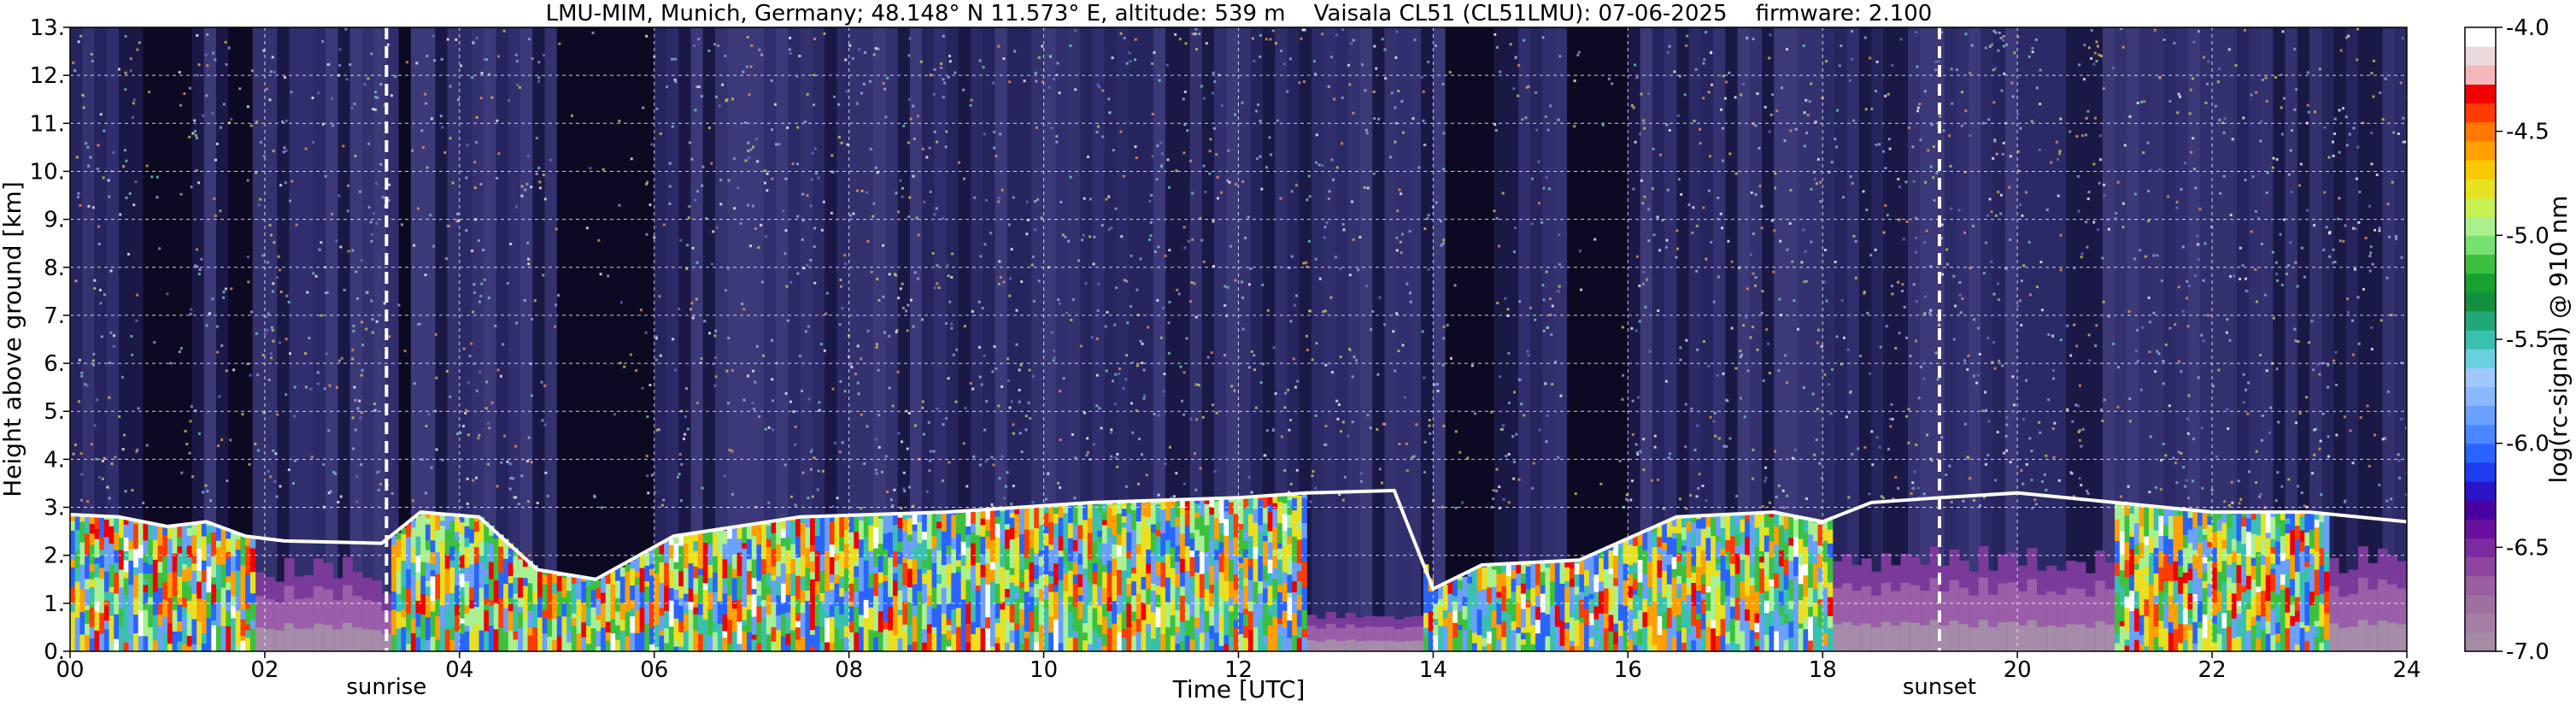 Image resolution: width=2576 pixels, height=706 pixels. I want to click on aerosol-column, so click(386, 642).